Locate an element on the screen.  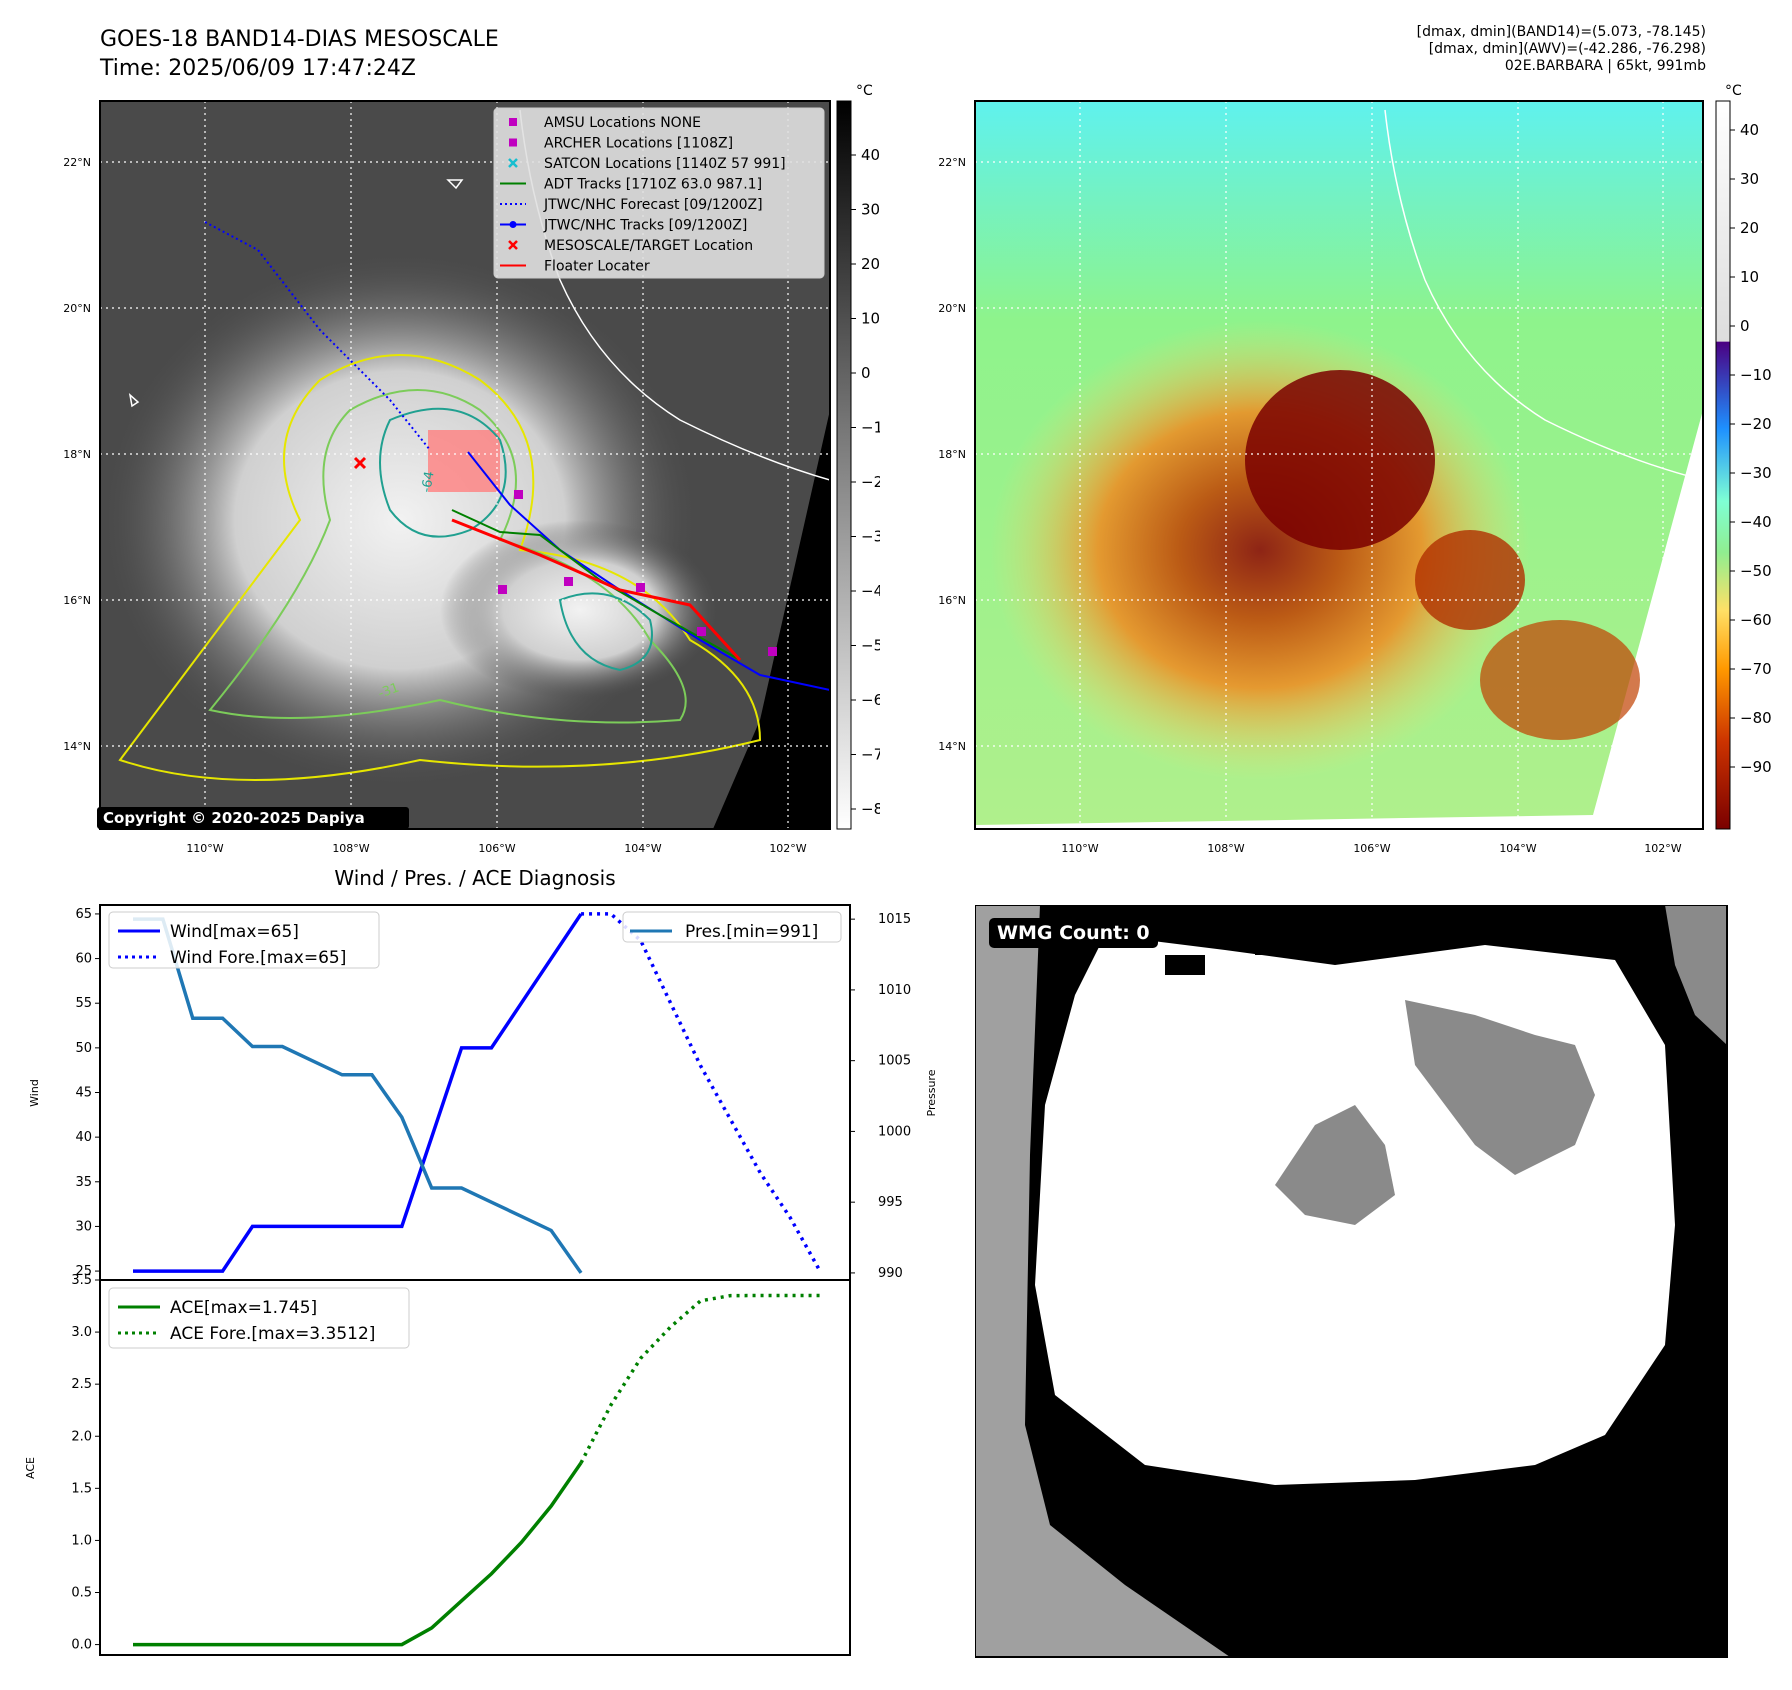
awv-lon-label: 104°W is located at coordinates (1517, 848).